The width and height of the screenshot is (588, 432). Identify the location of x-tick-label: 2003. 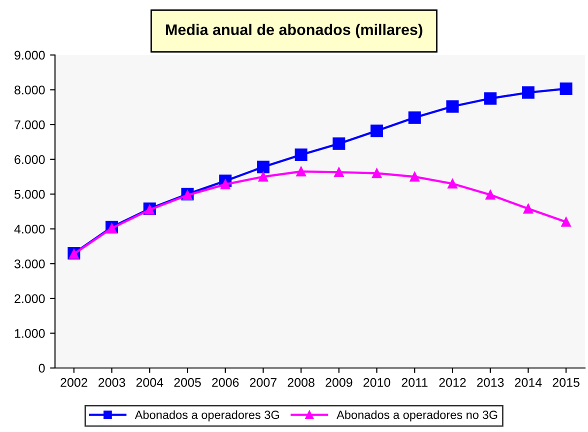
(112, 382).